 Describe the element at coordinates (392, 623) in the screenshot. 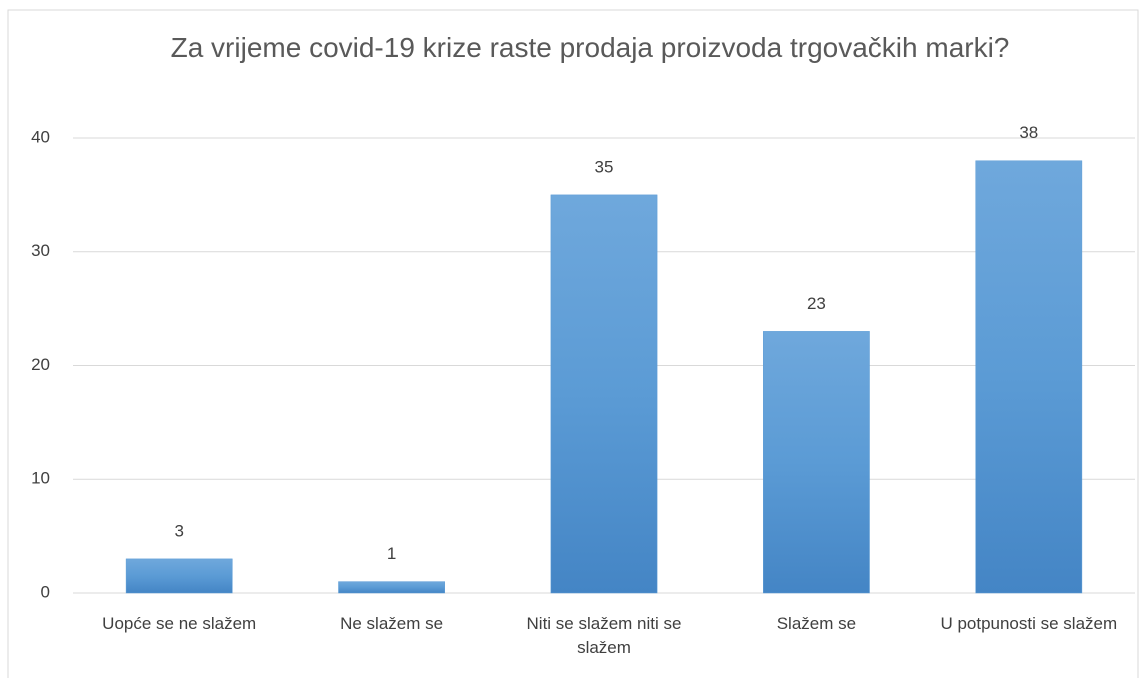

I see `x-tick-label: Ne slažem se` at that location.